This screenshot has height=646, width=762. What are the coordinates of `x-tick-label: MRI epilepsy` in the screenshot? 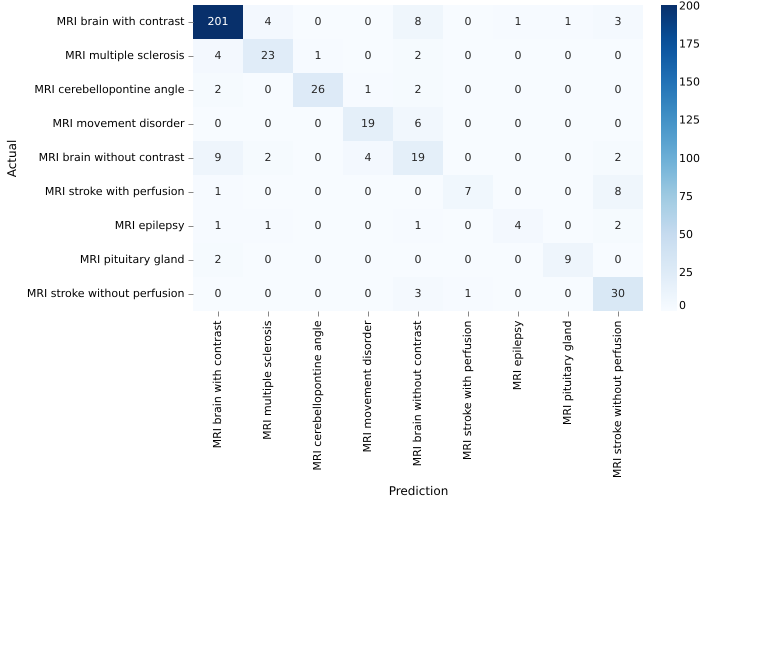 It's located at (517, 355).